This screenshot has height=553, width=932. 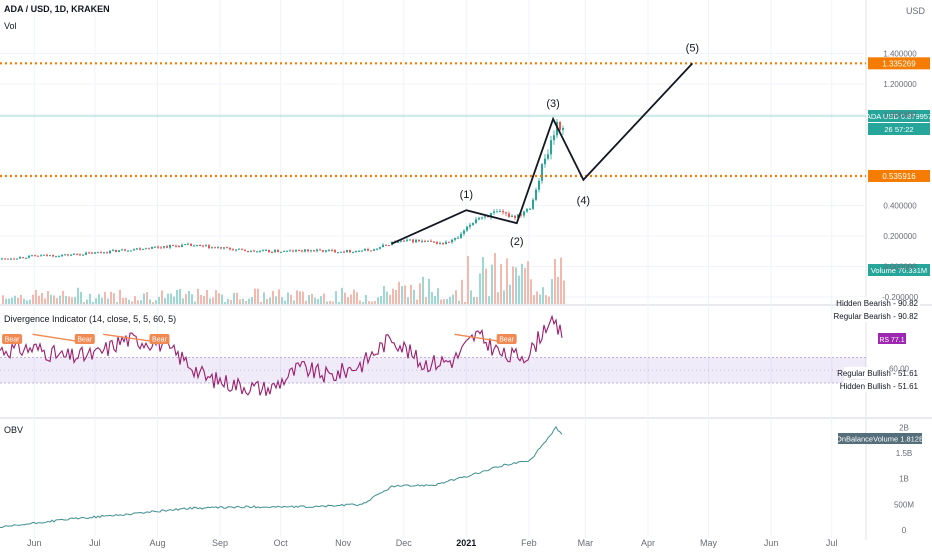 What do you see at coordinates (57, 9) in the screenshot?
I see `symbol-title: ADA / USD, 1D, KRAKEN` at bounding box center [57, 9].